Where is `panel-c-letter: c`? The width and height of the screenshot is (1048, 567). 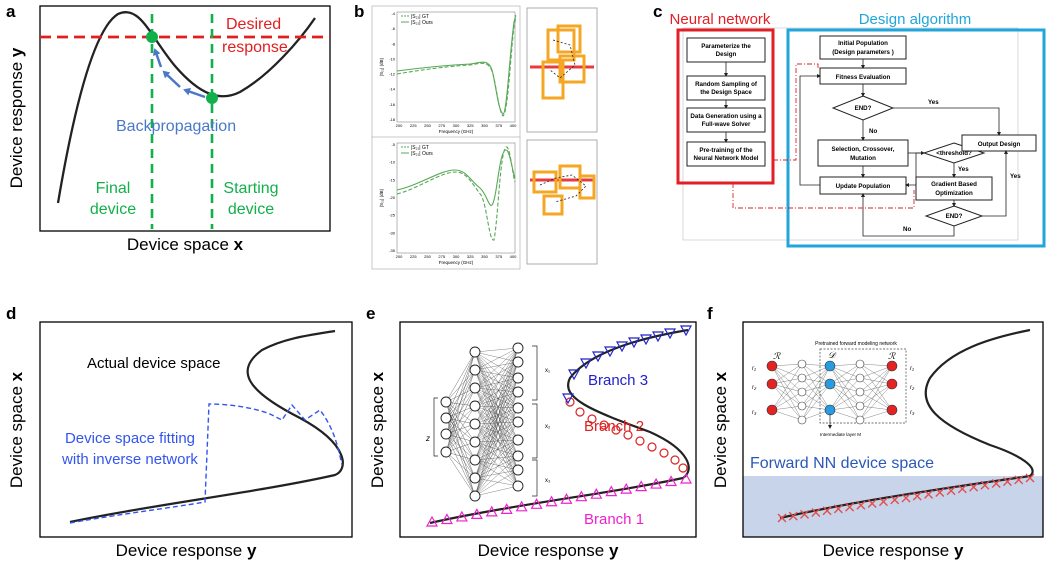 panel-c-letter: c is located at coordinates (657, 11).